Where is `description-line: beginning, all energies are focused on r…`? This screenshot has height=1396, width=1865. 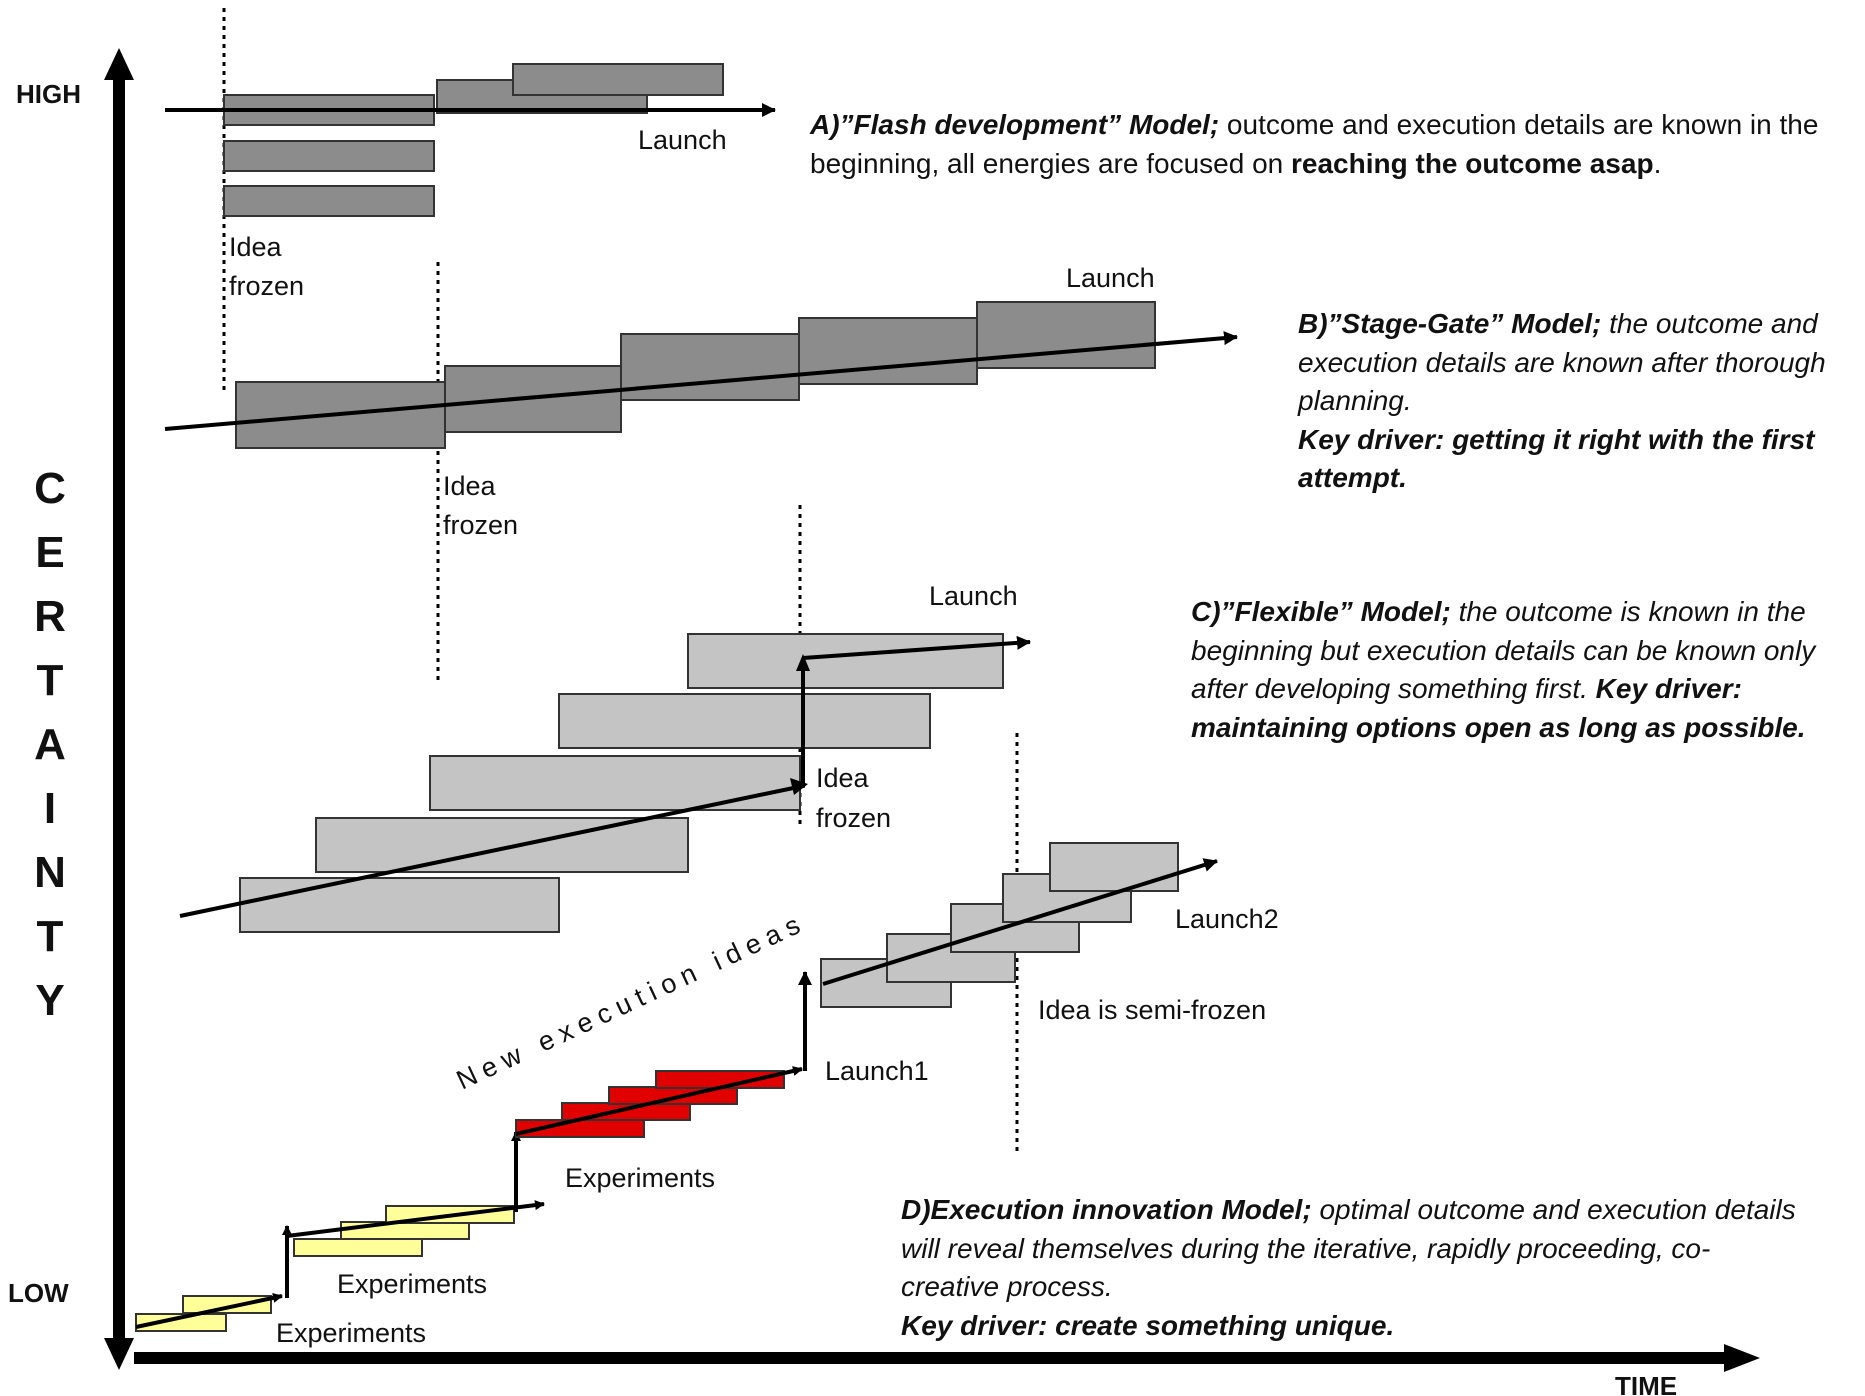
description-line: beginning, all energies are focused on r… is located at coordinates (1314, 164).